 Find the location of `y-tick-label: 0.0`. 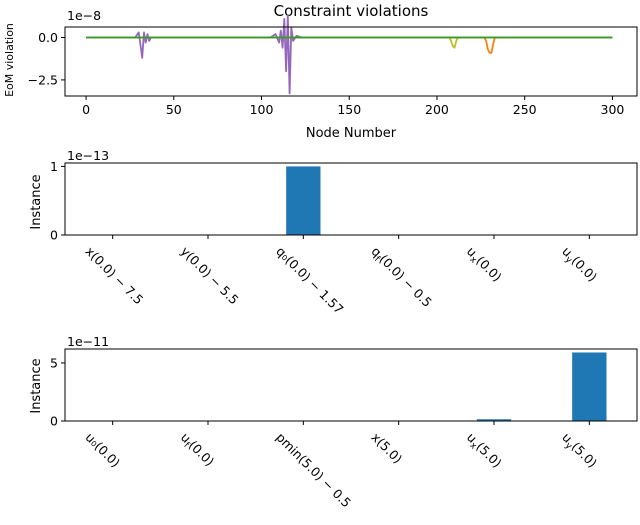

y-tick-label: 0.0 is located at coordinates (48, 37).